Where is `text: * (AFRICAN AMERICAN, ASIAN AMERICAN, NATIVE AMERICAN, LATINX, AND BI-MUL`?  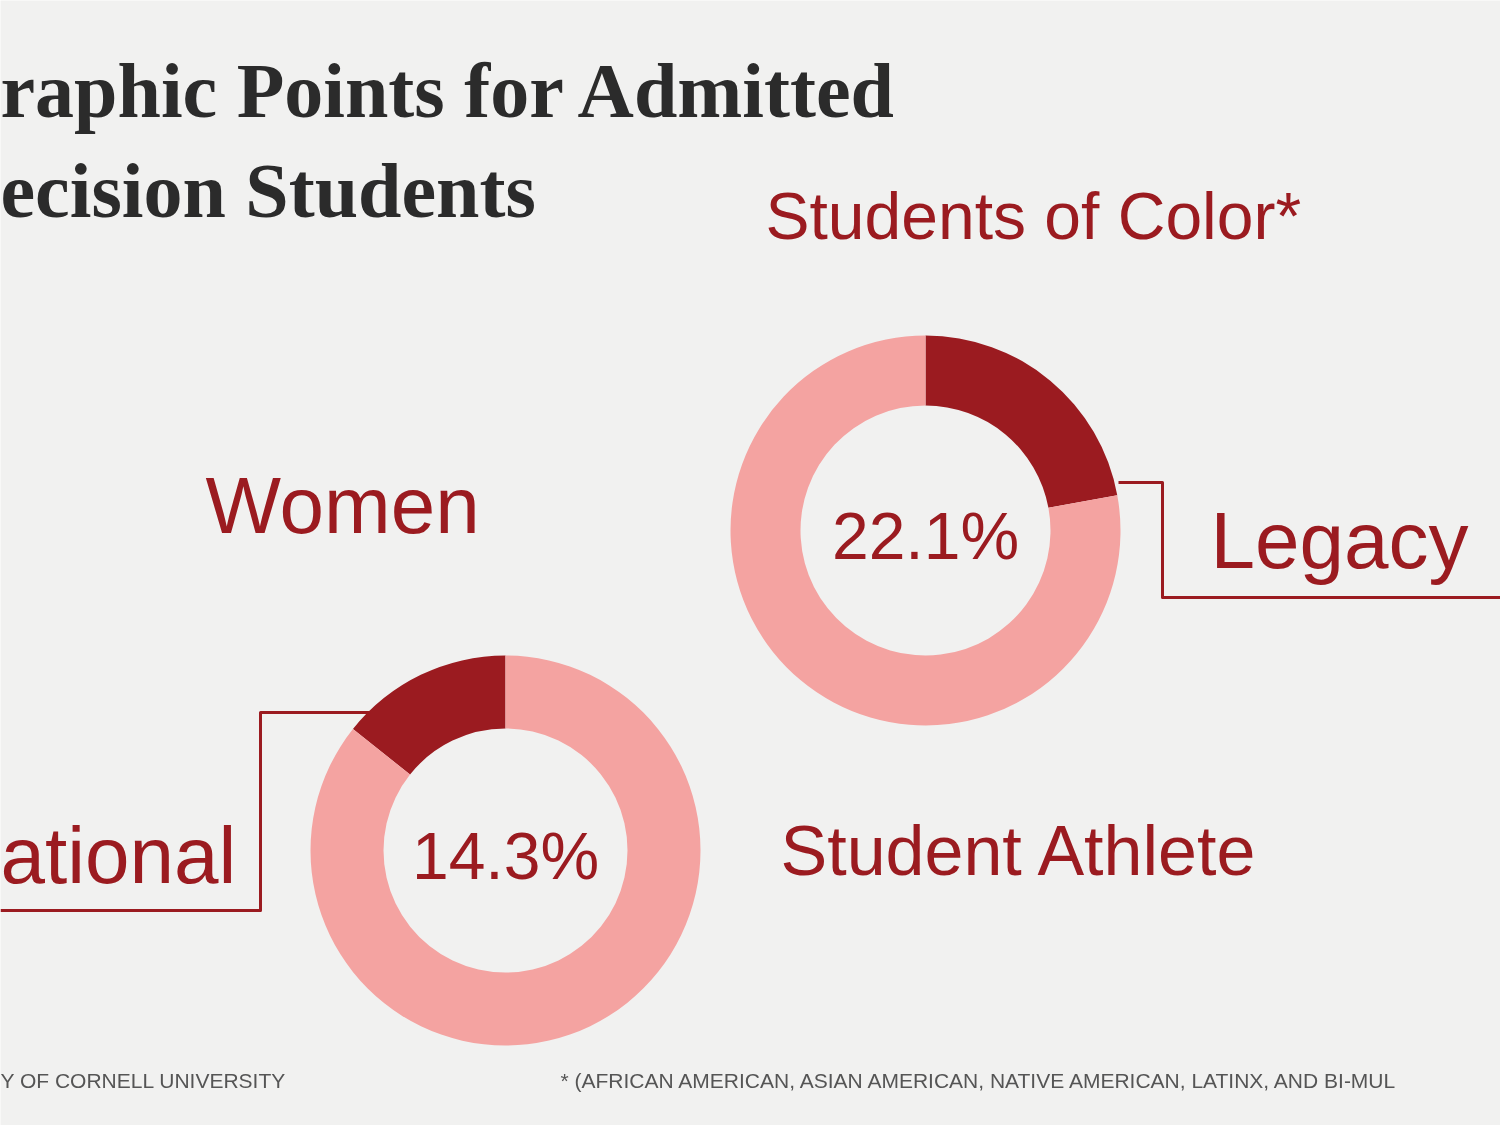
text: * (AFRICAN AMERICAN, ASIAN AMERICAN, NATIVE AMERICAN, LATINX, AND BI-MUL is located at coordinates (978, 1080).